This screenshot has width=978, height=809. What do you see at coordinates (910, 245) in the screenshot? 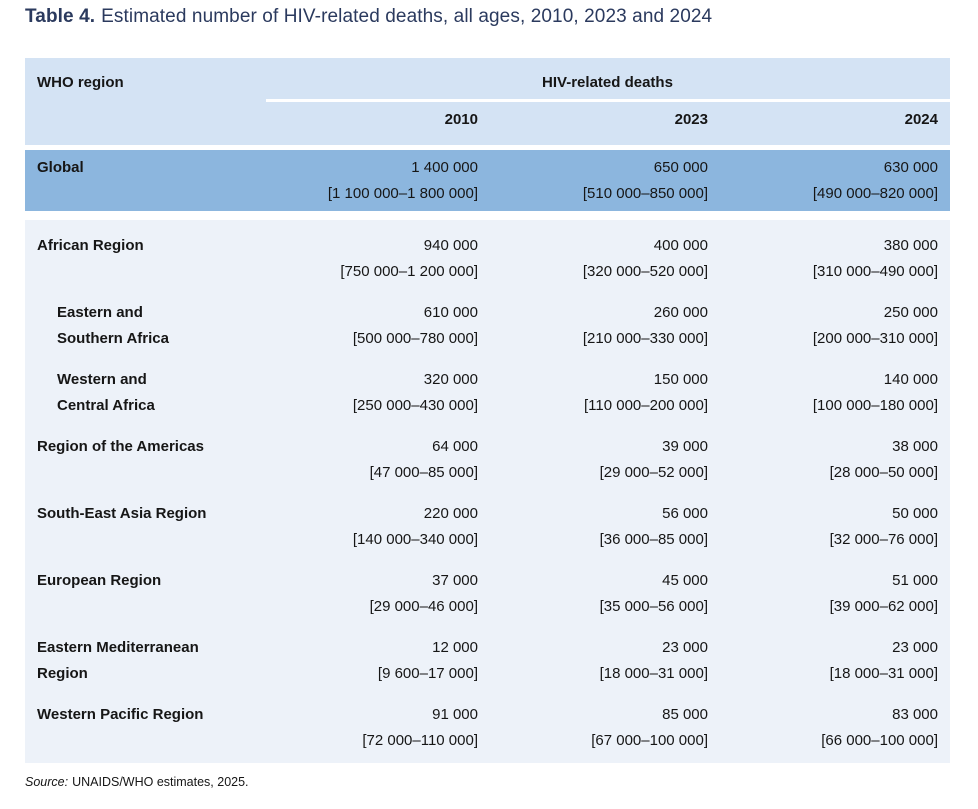
I see `estimate-2024: 380 000` at bounding box center [910, 245].